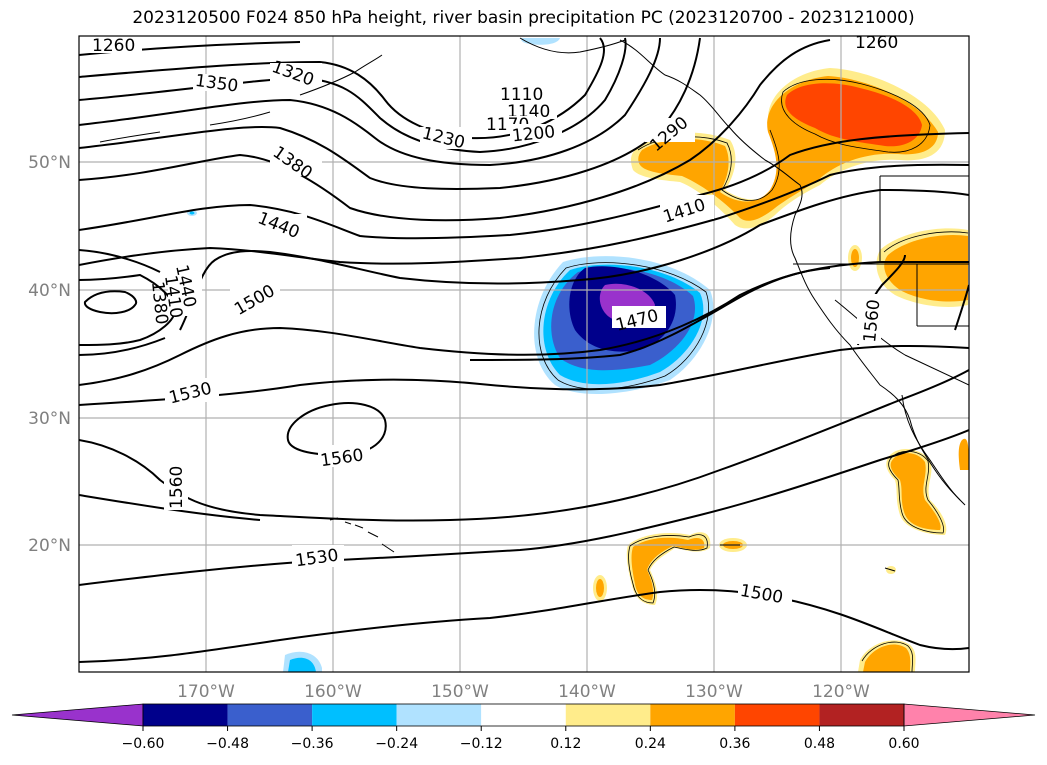  I want to click on lon-axis: 170°W 160°W 150°W 140°W 130°W 120°W, so click(523, 692).